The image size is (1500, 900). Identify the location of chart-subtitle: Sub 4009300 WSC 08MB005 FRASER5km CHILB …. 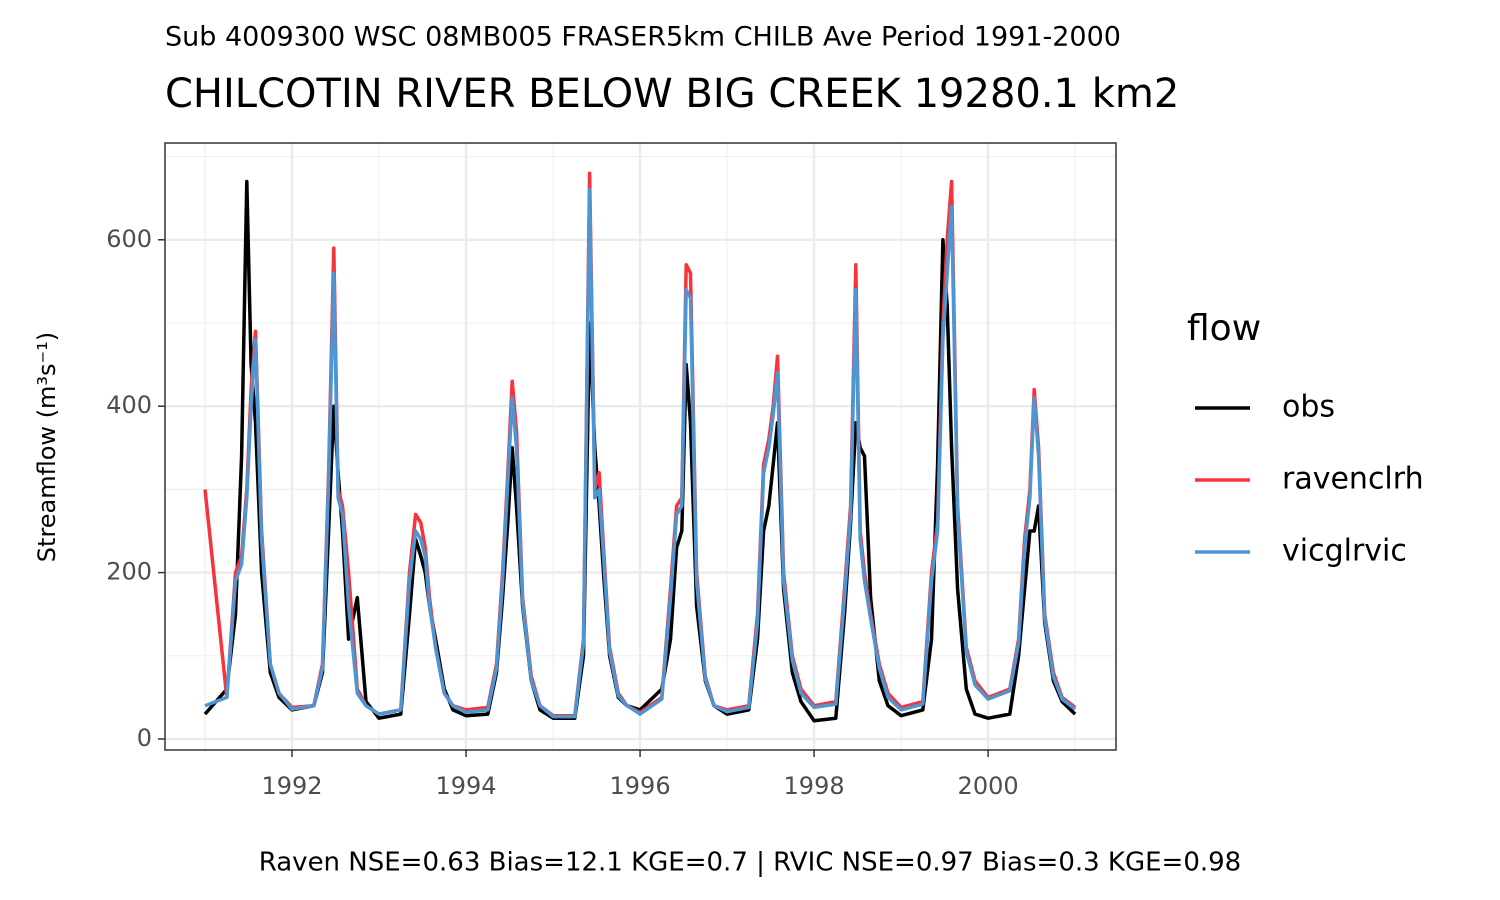
(643, 37).